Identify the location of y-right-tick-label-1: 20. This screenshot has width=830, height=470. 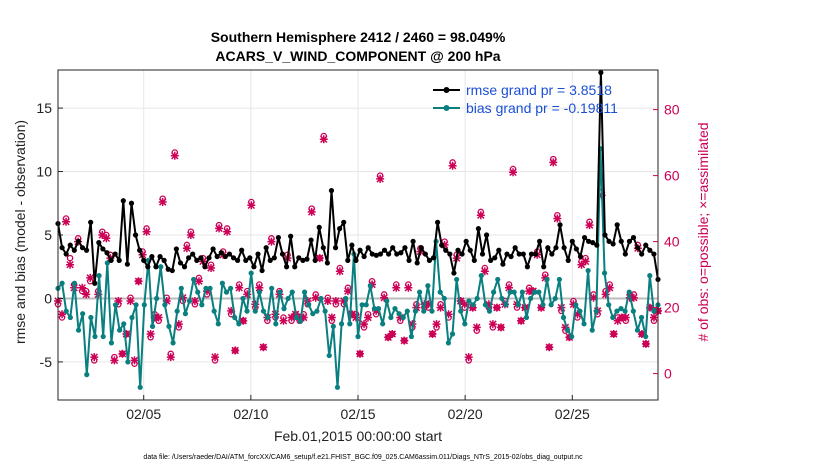
(672, 308).